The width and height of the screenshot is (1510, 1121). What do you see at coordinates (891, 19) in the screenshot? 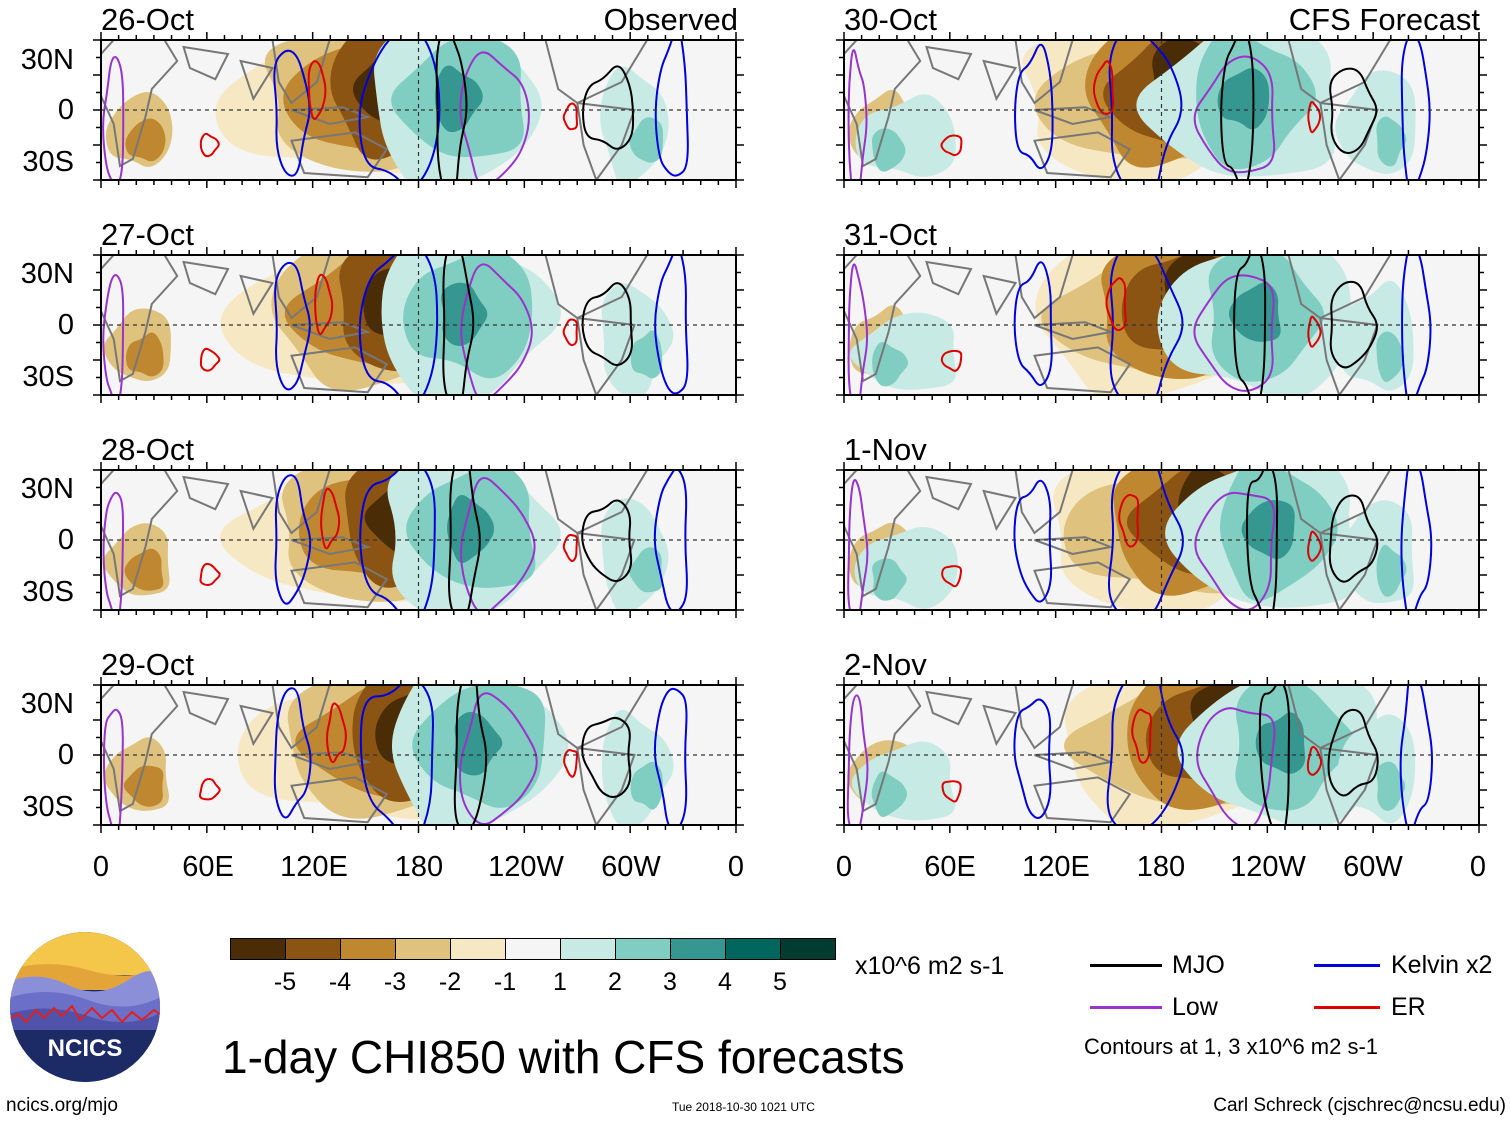
I see `panel-date-r0: 30-Oct` at bounding box center [891, 19].